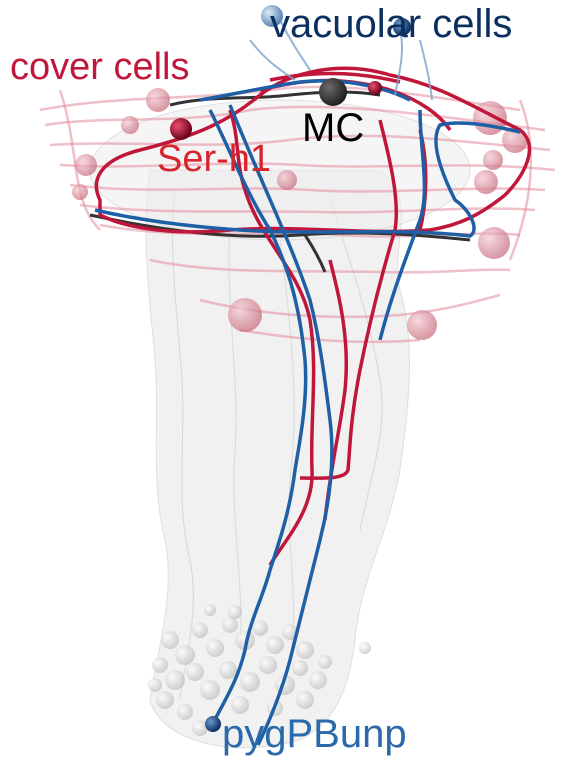 Image resolution: width=580 pixels, height=770 pixels. Describe the element at coordinates (272, 16) in the screenshot. I see `vacuolar-cell-sphere` at that location.